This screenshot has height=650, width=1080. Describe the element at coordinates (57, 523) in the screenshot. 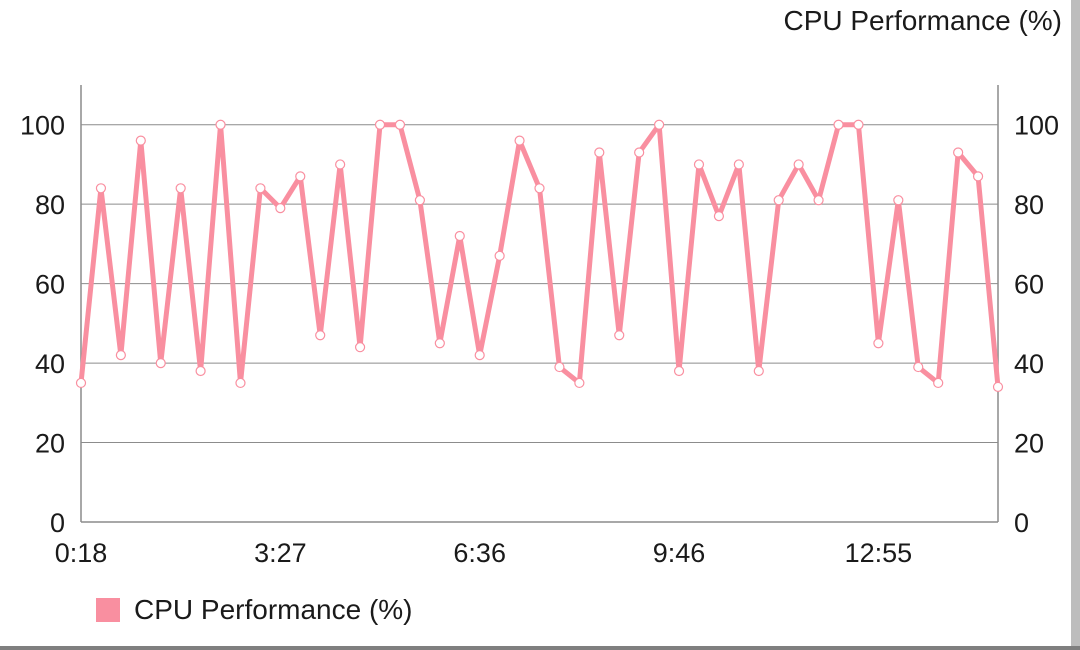

I see `y-tick-label-left: 0` at that location.